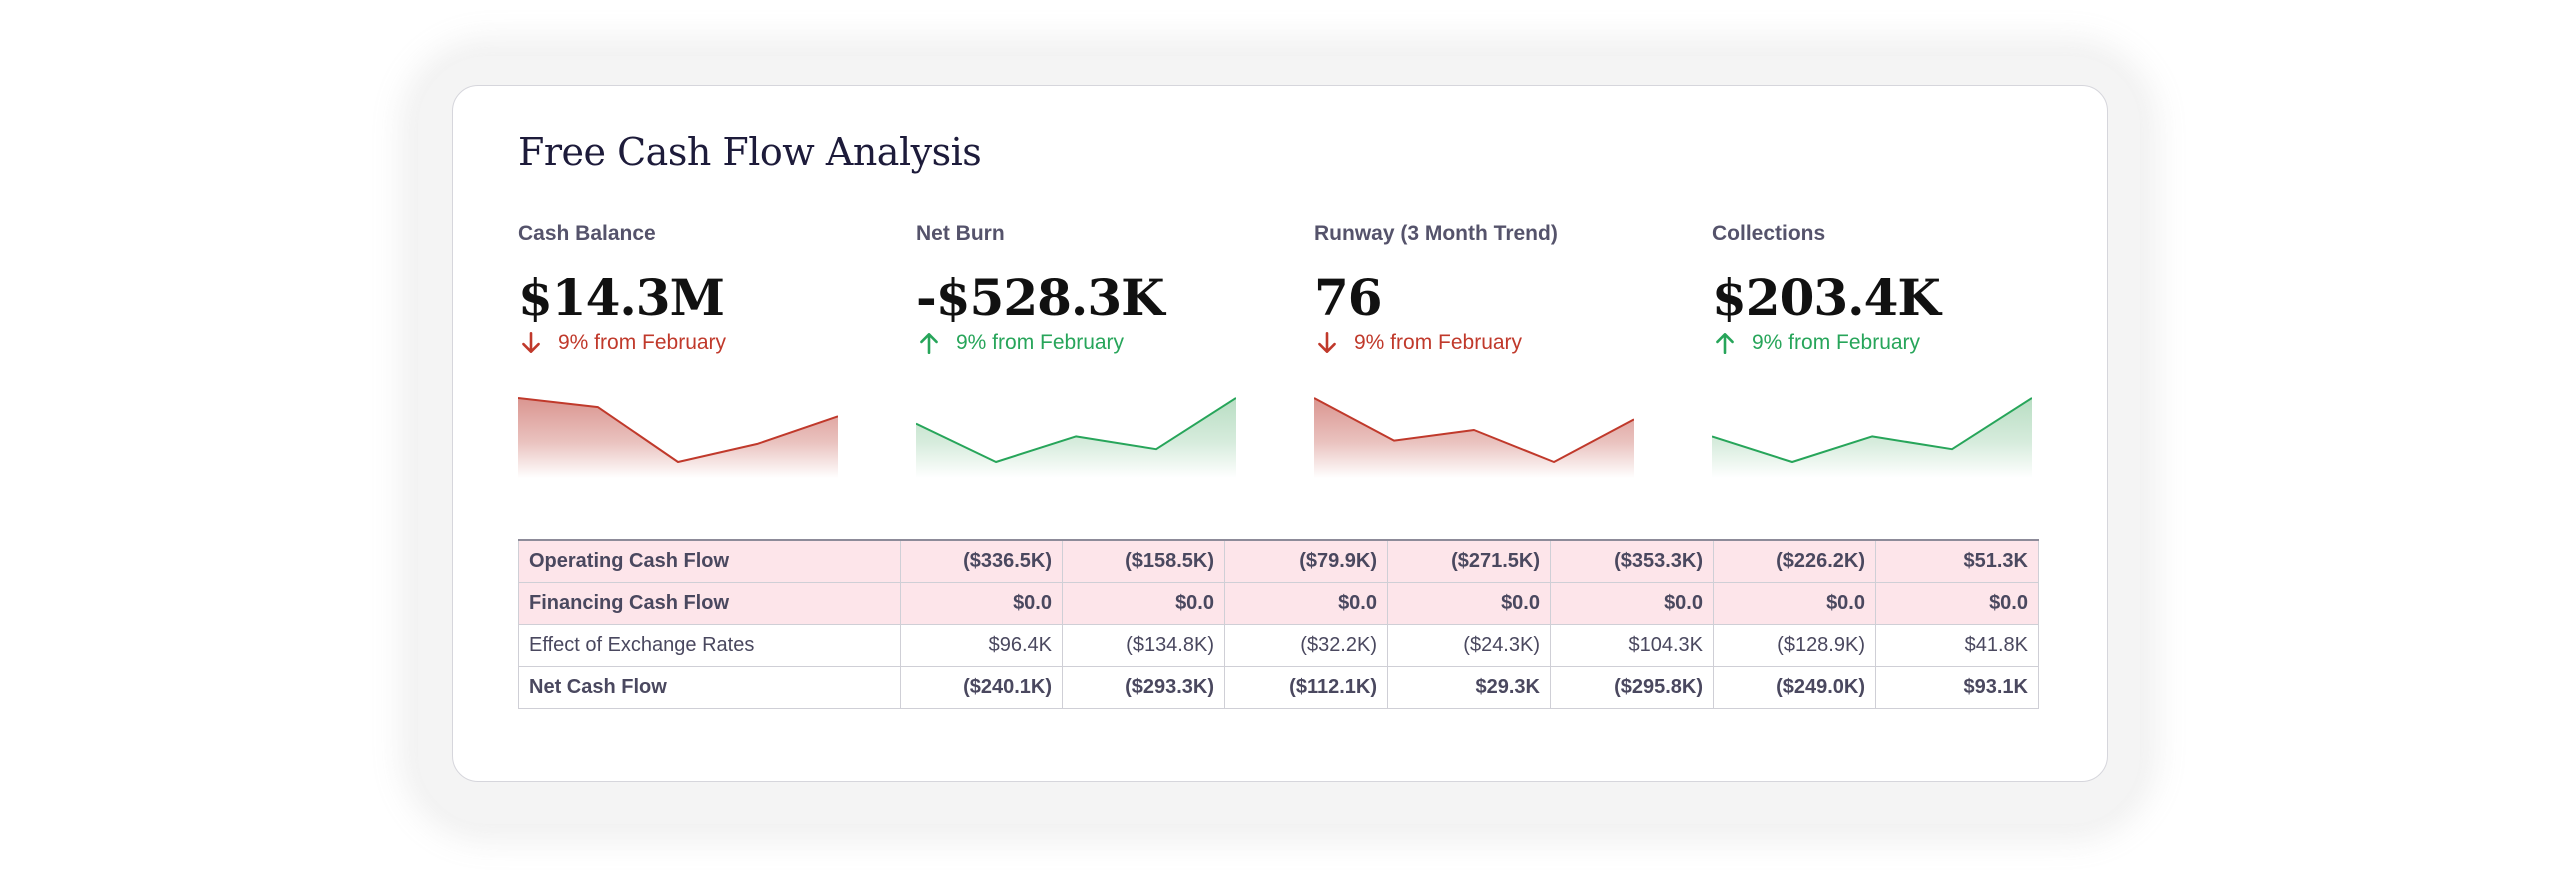 This screenshot has height=876, width=2560. What do you see at coordinates (1143, 645) in the screenshot?
I see `table-cell: ($134.8K)` at bounding box center [1143, 645].